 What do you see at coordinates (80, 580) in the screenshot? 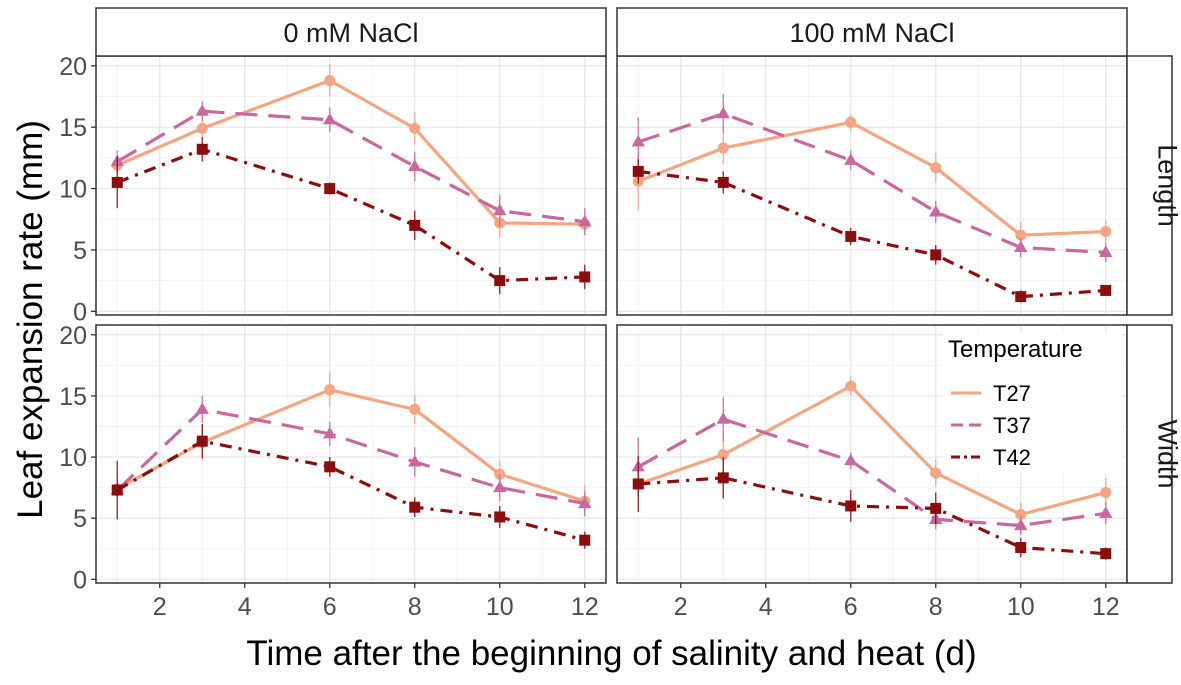
I see `y-tick-label: 0` at bounding box center [80, 580].